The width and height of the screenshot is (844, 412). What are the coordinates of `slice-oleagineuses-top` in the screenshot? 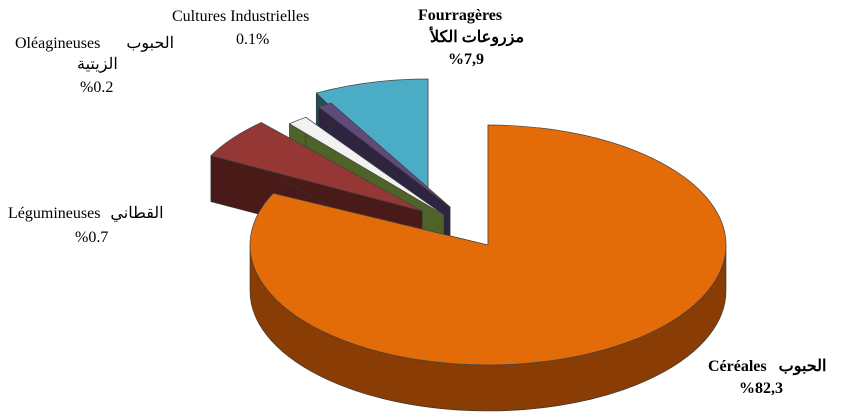 It's located at (366, 166).